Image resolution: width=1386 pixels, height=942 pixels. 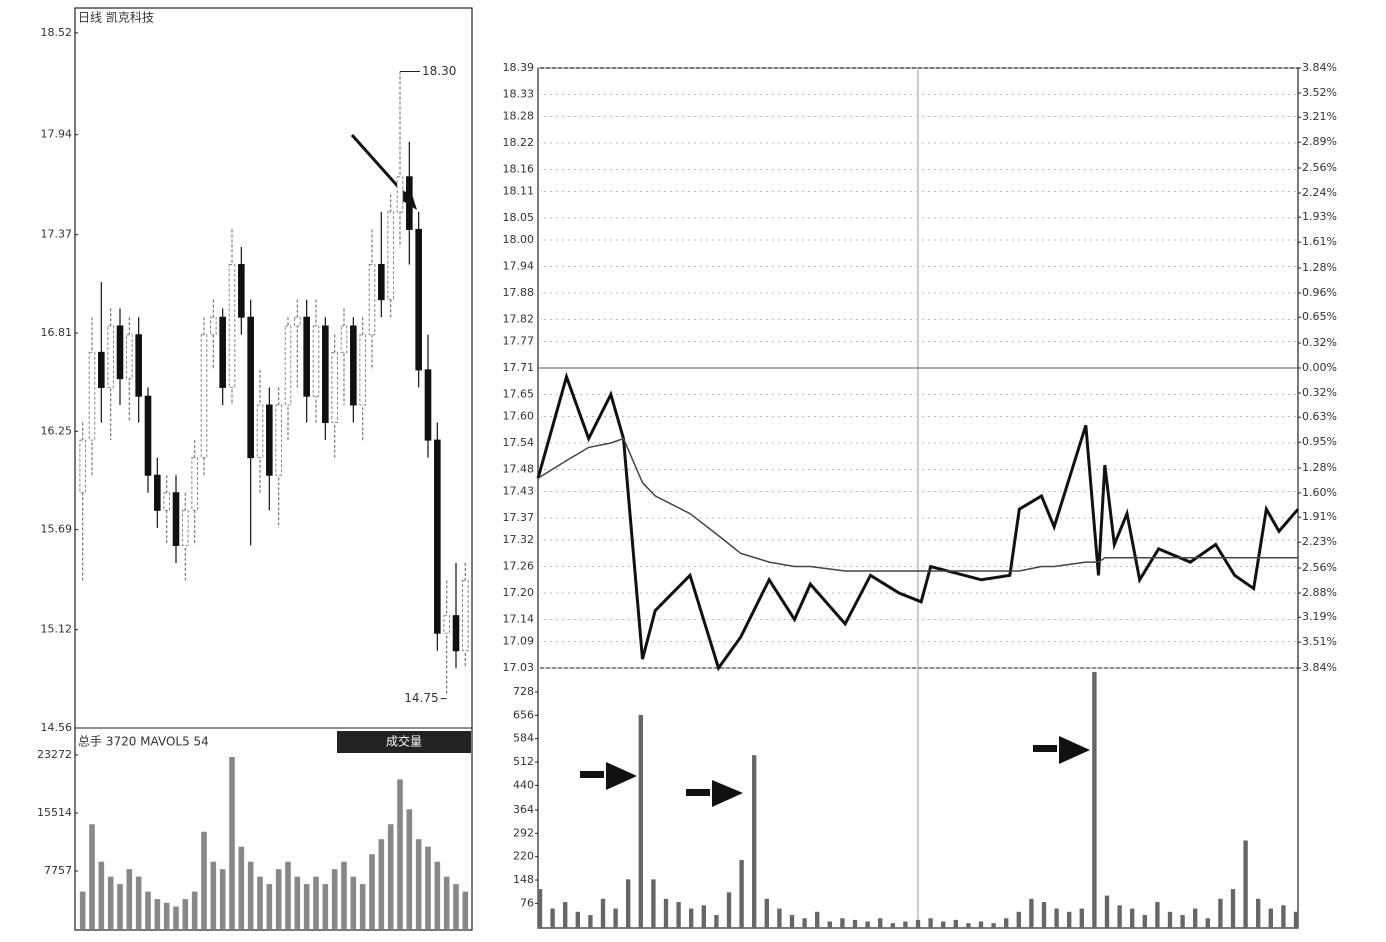 I want to click on y-tick-label: 17.88, so click(x=519, y=292).